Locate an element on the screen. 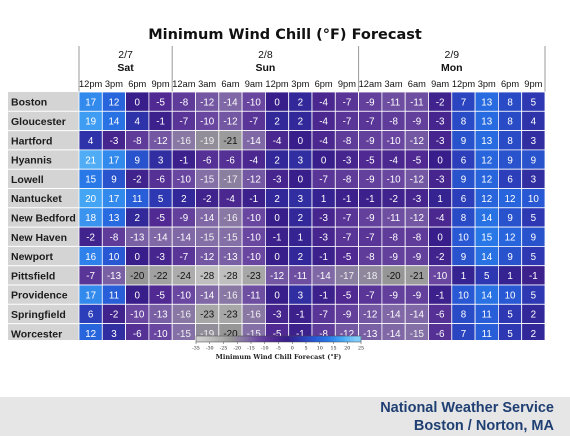 The image size is (570, 436). cell-value: 7 is located at coordinates (463, 102).